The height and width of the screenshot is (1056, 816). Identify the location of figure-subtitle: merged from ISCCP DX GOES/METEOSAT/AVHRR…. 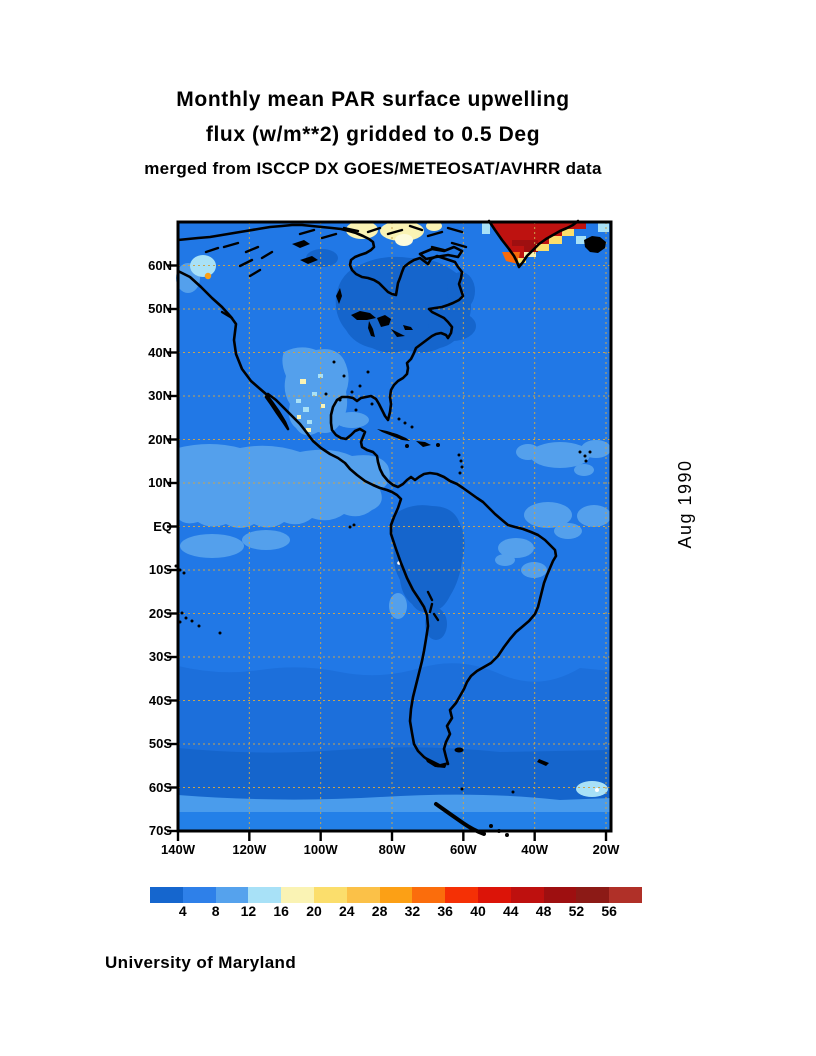
(373, 168).